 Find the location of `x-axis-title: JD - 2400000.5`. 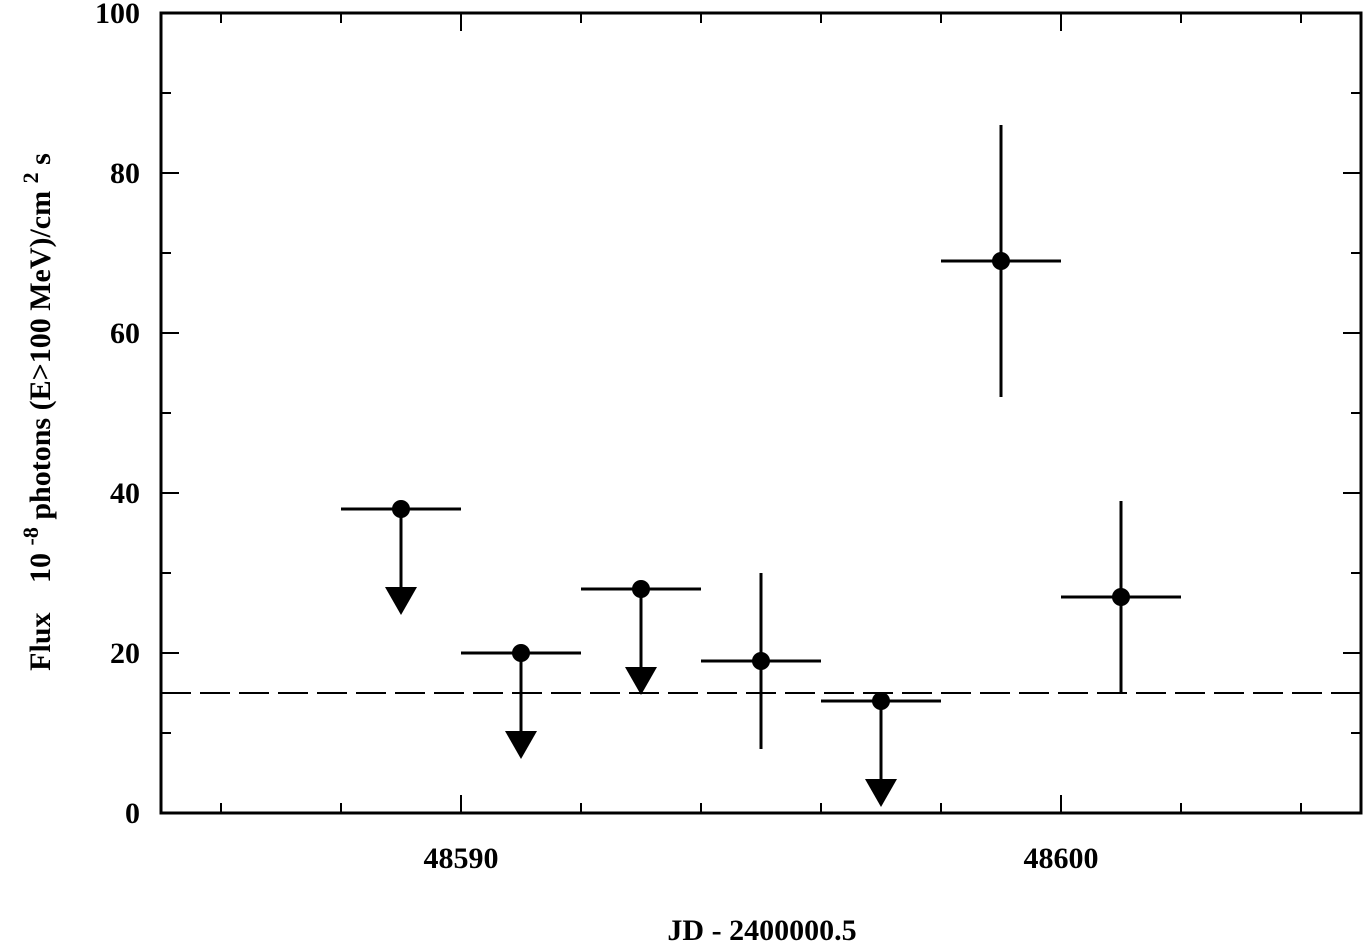

x-axis-title: JD - 2400000.5 is located at coordinates (761, 928).